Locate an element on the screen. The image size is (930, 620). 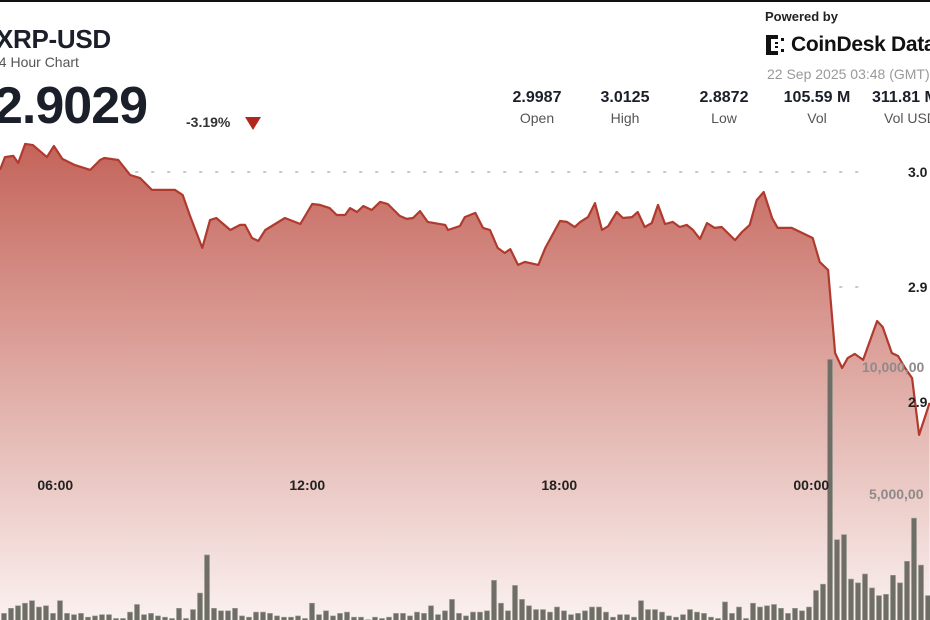
logo-text: CoinDesk Data is located at coordinates (860, 44).